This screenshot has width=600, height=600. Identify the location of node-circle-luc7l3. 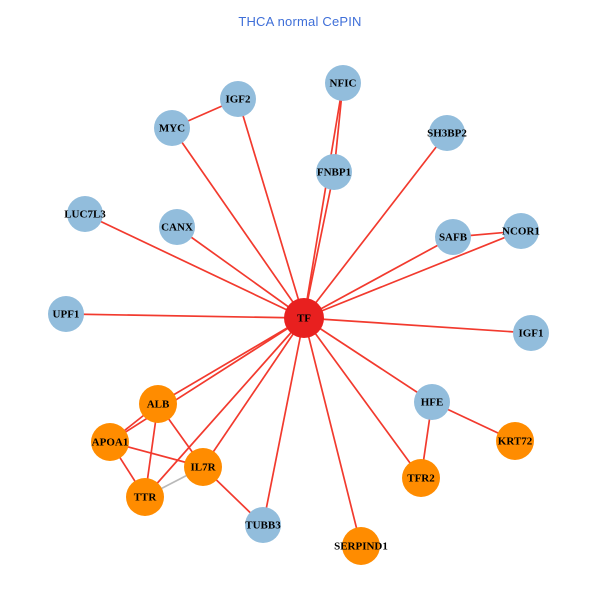
(85, 214).